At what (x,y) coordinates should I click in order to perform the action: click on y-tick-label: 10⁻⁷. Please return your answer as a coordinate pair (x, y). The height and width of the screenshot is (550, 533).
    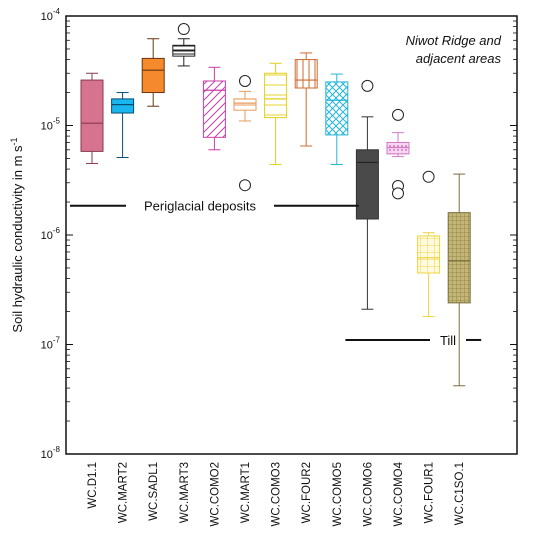
    Looking at the image, I should click on (51, 344).